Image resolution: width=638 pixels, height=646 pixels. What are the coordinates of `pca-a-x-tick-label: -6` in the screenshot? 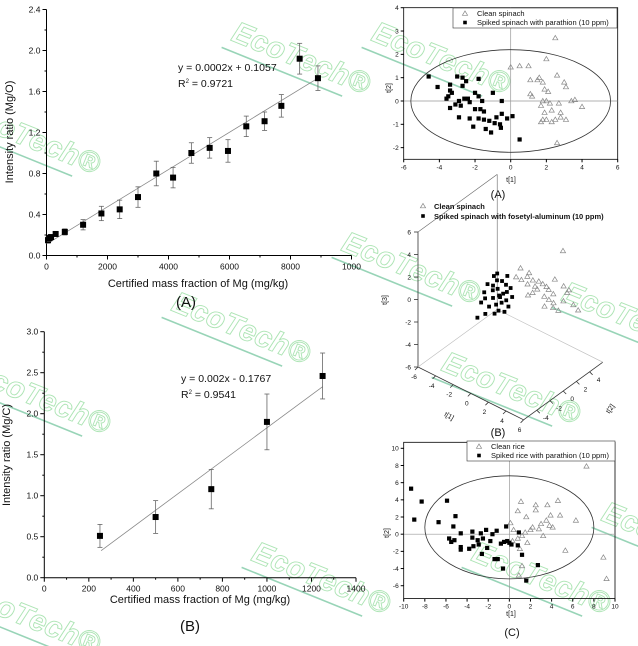 It's located at (404, 167).